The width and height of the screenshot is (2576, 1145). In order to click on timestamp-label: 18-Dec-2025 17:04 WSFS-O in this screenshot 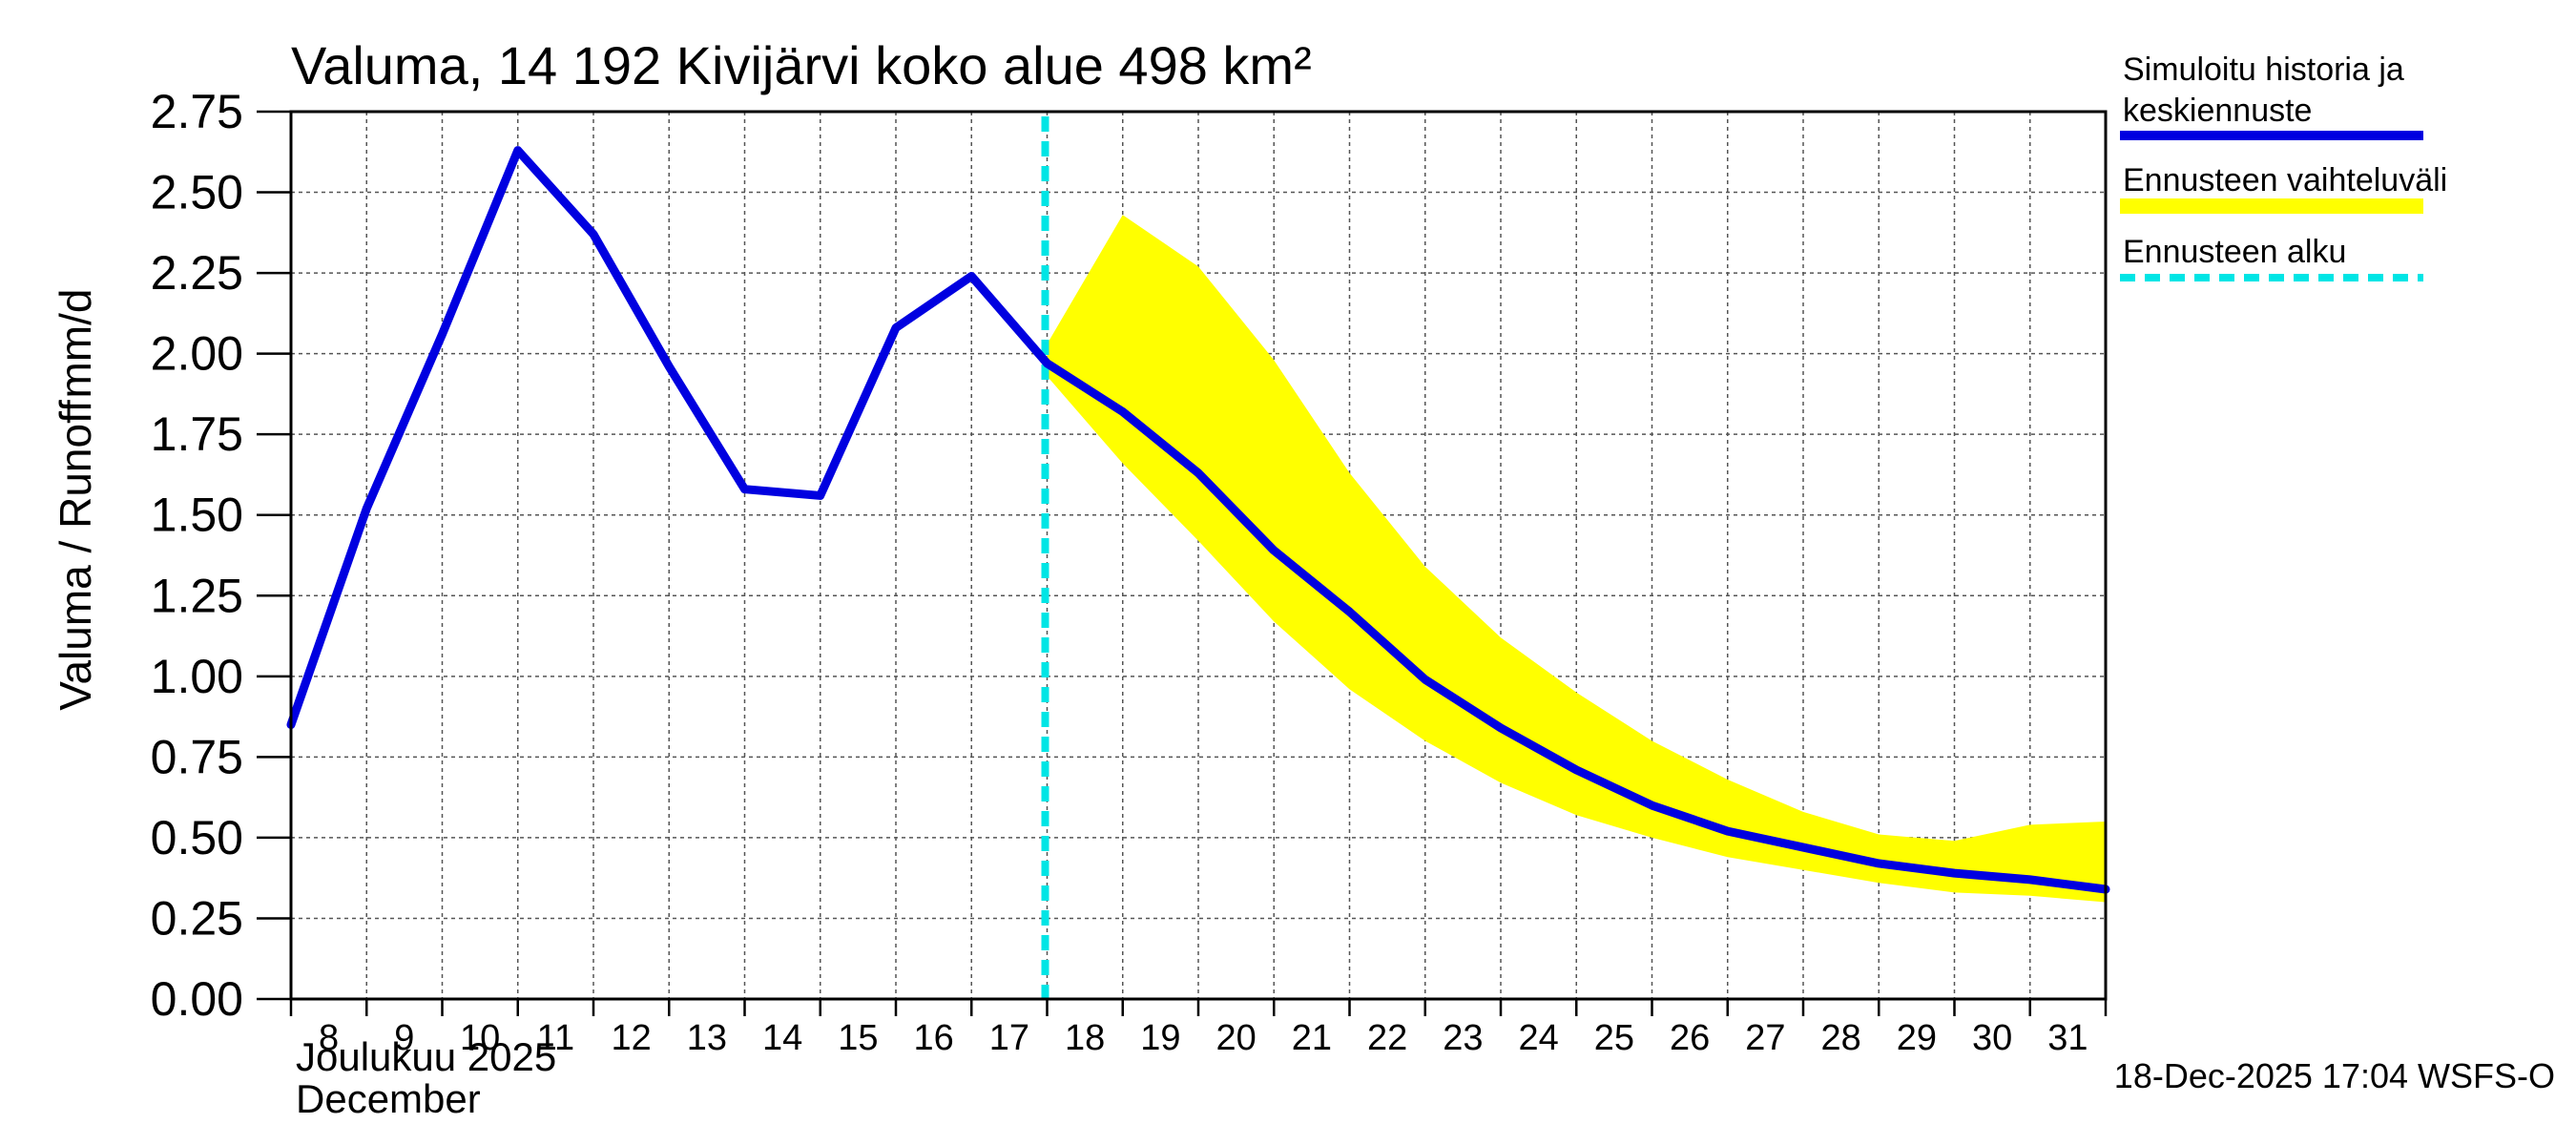, I will do `click(2334, 1075)`.